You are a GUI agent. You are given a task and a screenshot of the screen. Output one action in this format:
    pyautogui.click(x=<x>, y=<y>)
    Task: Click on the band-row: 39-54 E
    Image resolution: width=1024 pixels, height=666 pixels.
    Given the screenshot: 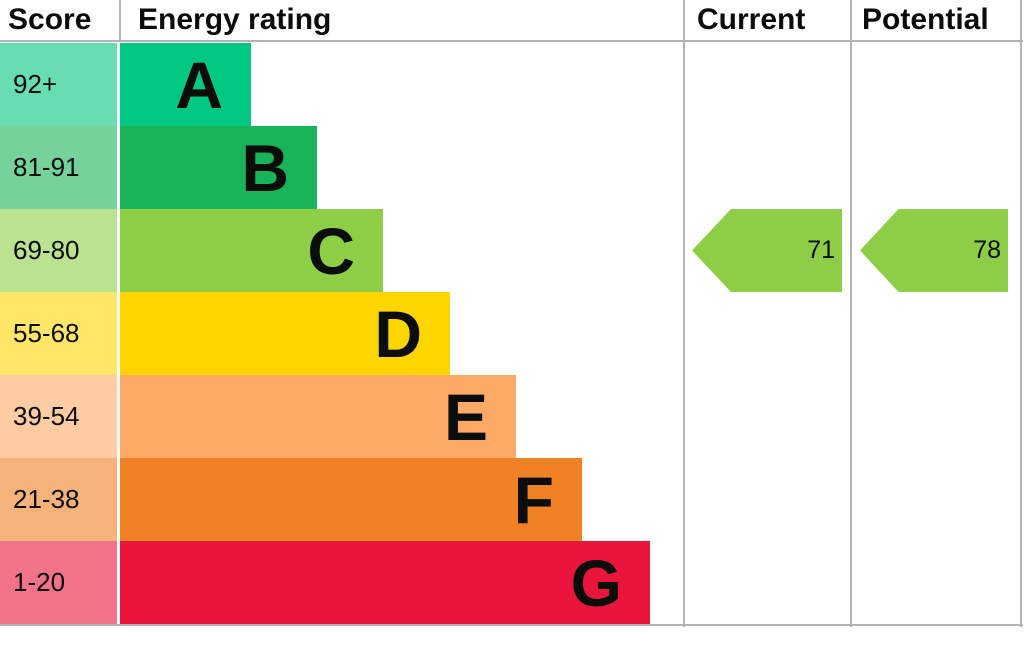 What is the action you would take?
    pyautogui.click(x=325, y=416)
    